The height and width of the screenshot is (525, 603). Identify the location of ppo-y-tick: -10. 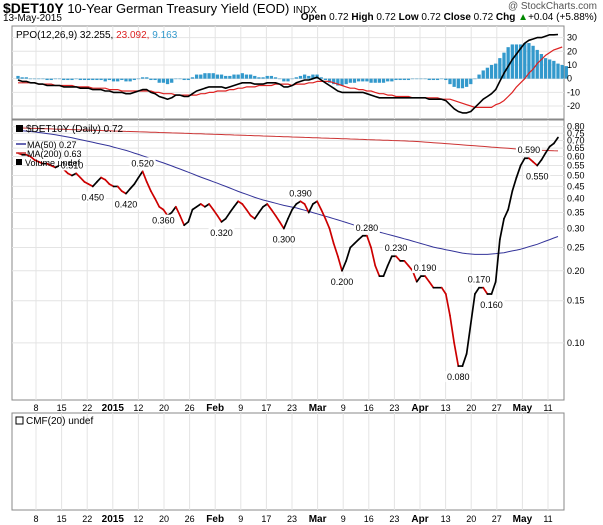
(573, 92).